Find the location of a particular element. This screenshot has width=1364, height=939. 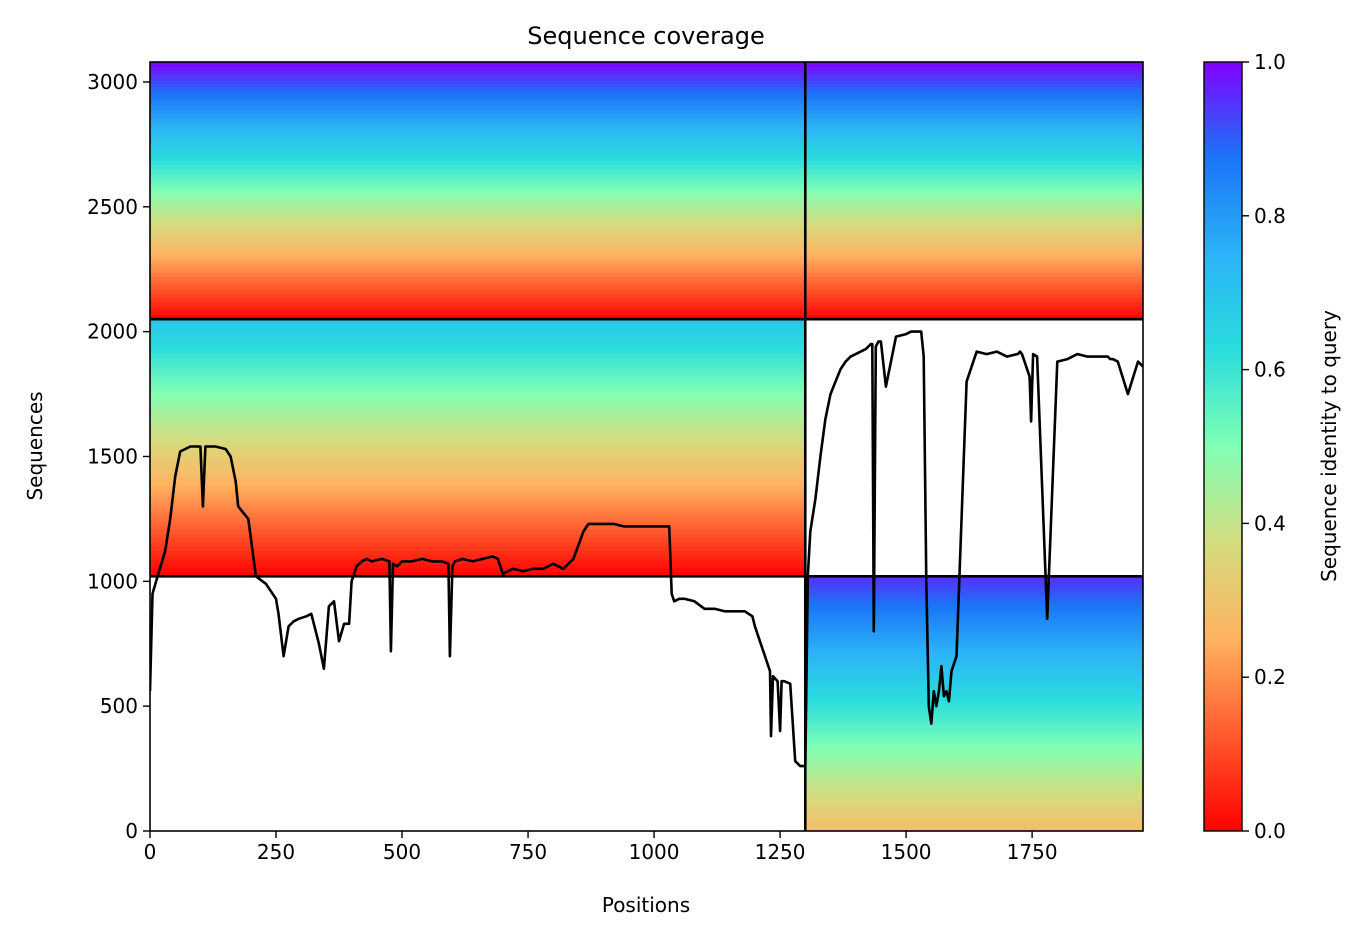

y-tick-label: 2500 is located at coordinates (112, 207).